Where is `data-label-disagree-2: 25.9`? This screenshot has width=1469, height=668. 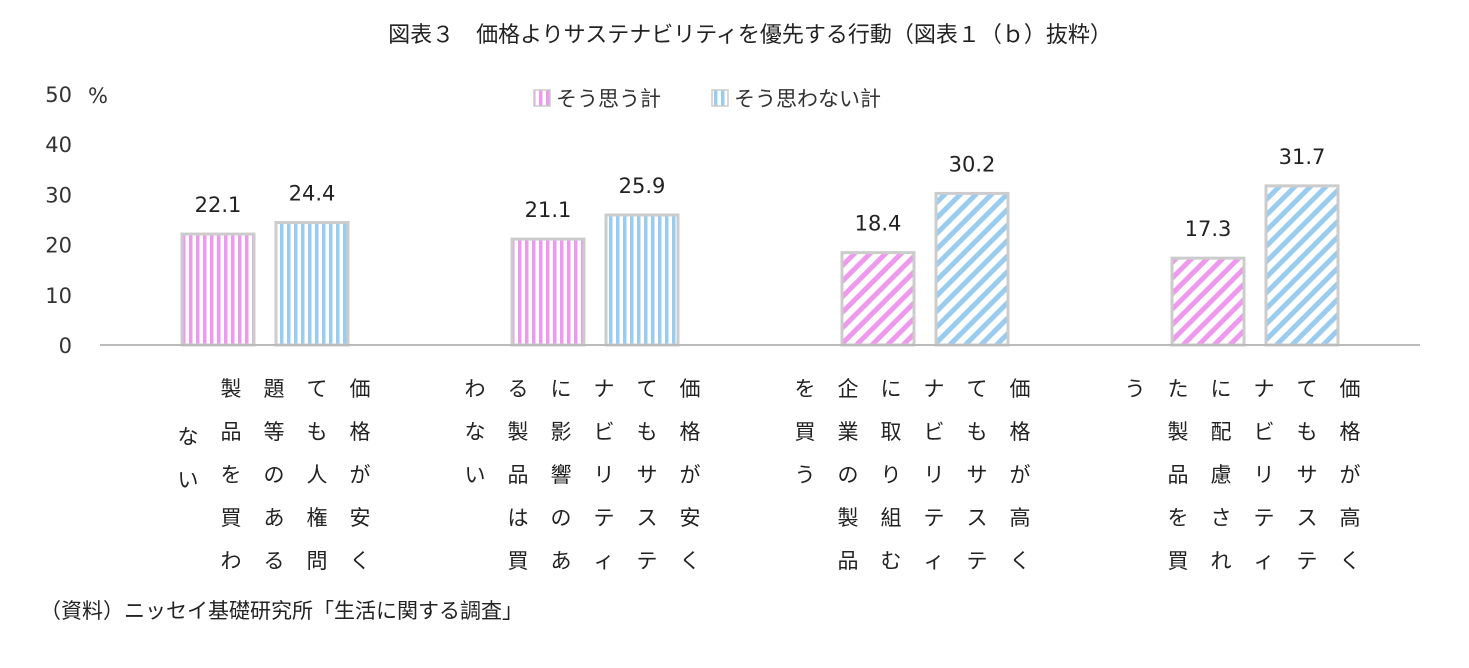
data-label-disagree-2: 25.9 is located at coordinates (642, 186).